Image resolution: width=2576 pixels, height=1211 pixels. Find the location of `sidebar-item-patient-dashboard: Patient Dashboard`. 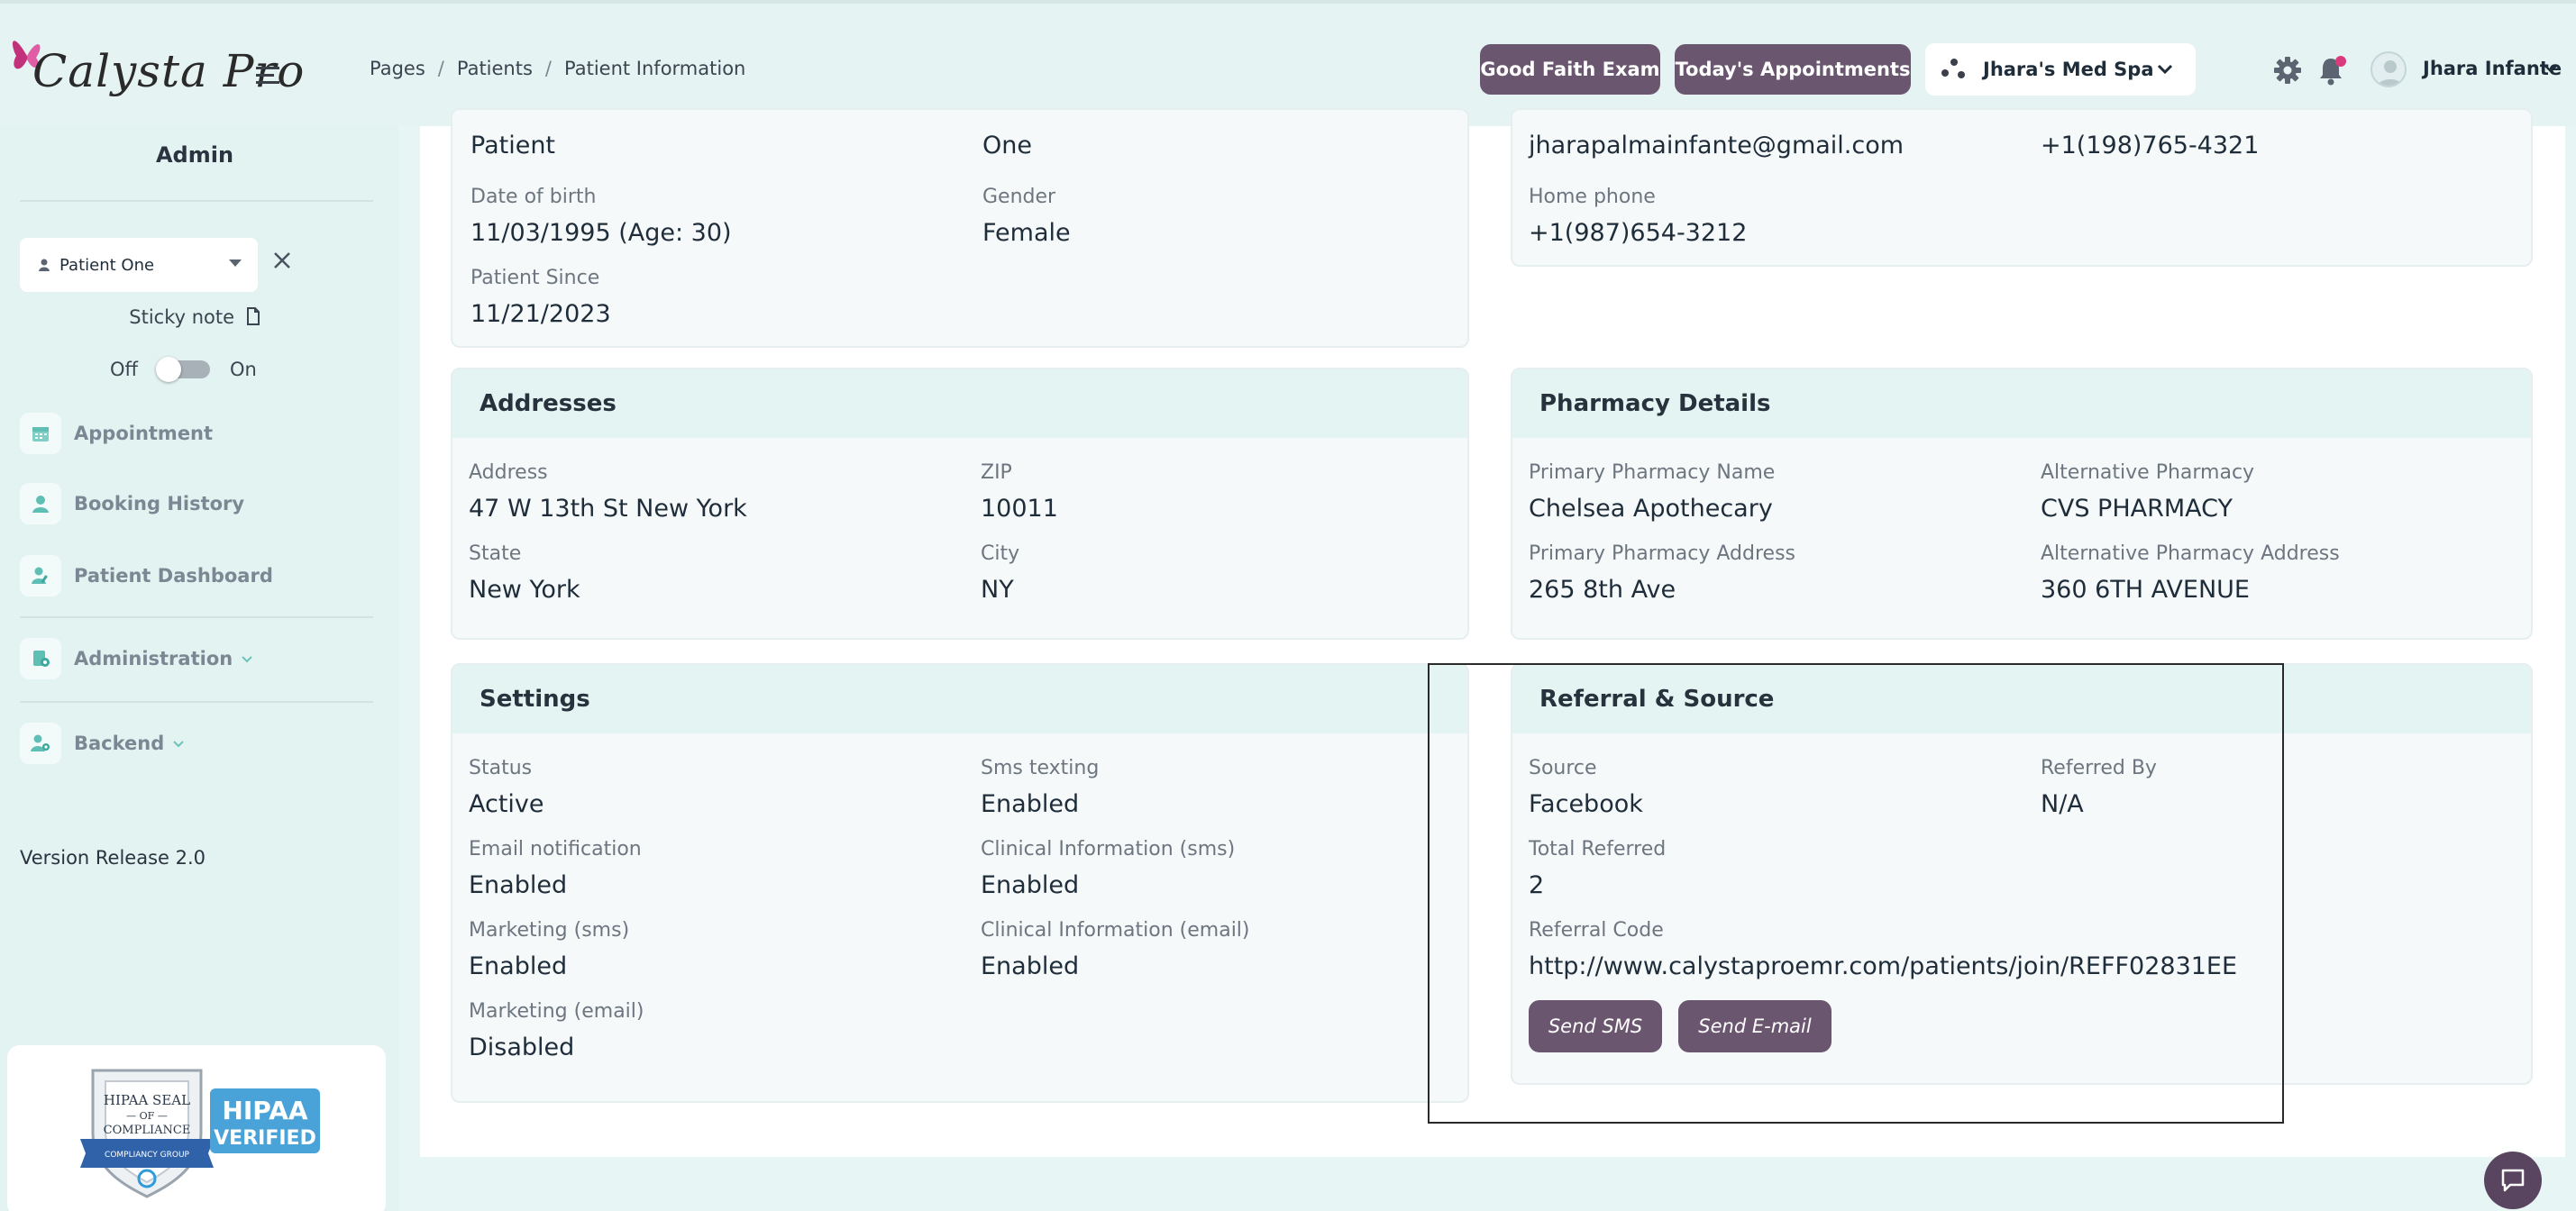

sidebar-item-patient-dashboard: Patient Dashboard is located at coordinates (146, 575).